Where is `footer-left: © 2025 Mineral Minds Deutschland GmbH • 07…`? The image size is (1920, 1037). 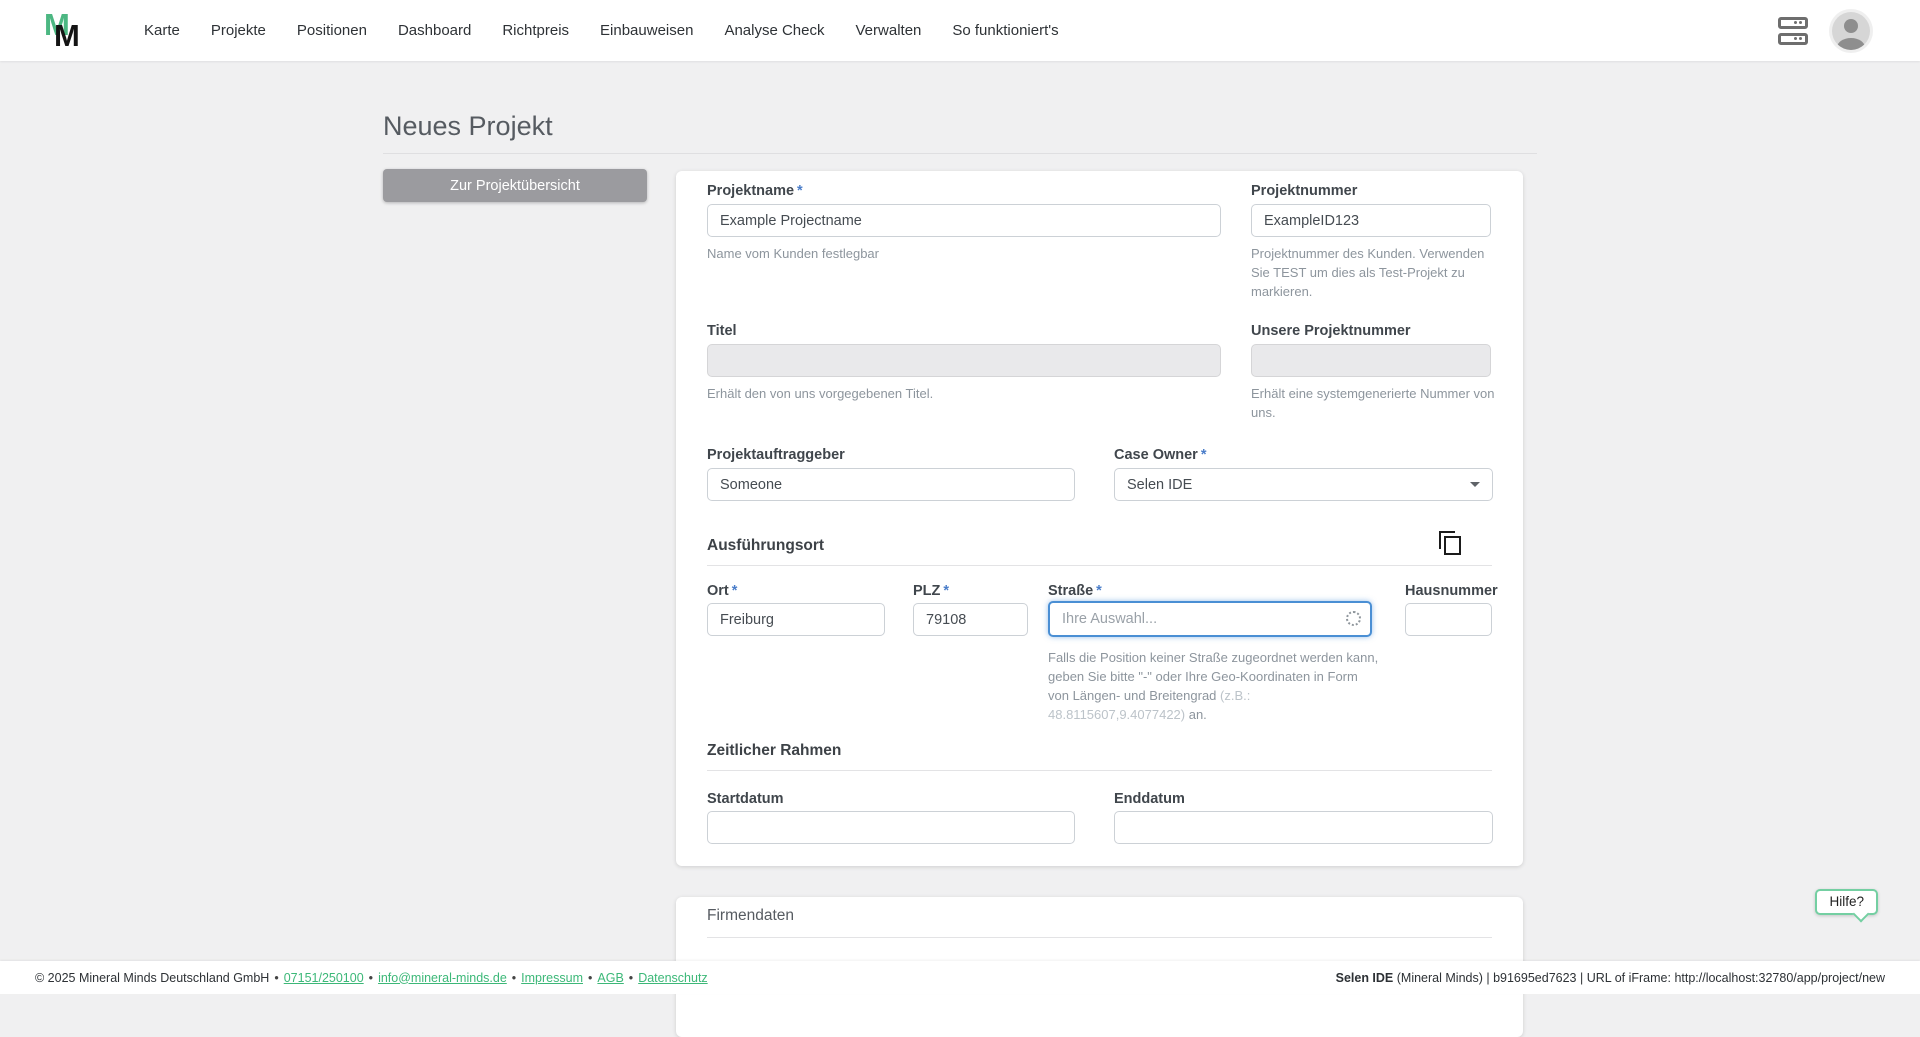 footer-left: © 2025 Mineral Minds Deutschland GmbH • 07… is located at coordinates (371, 978).